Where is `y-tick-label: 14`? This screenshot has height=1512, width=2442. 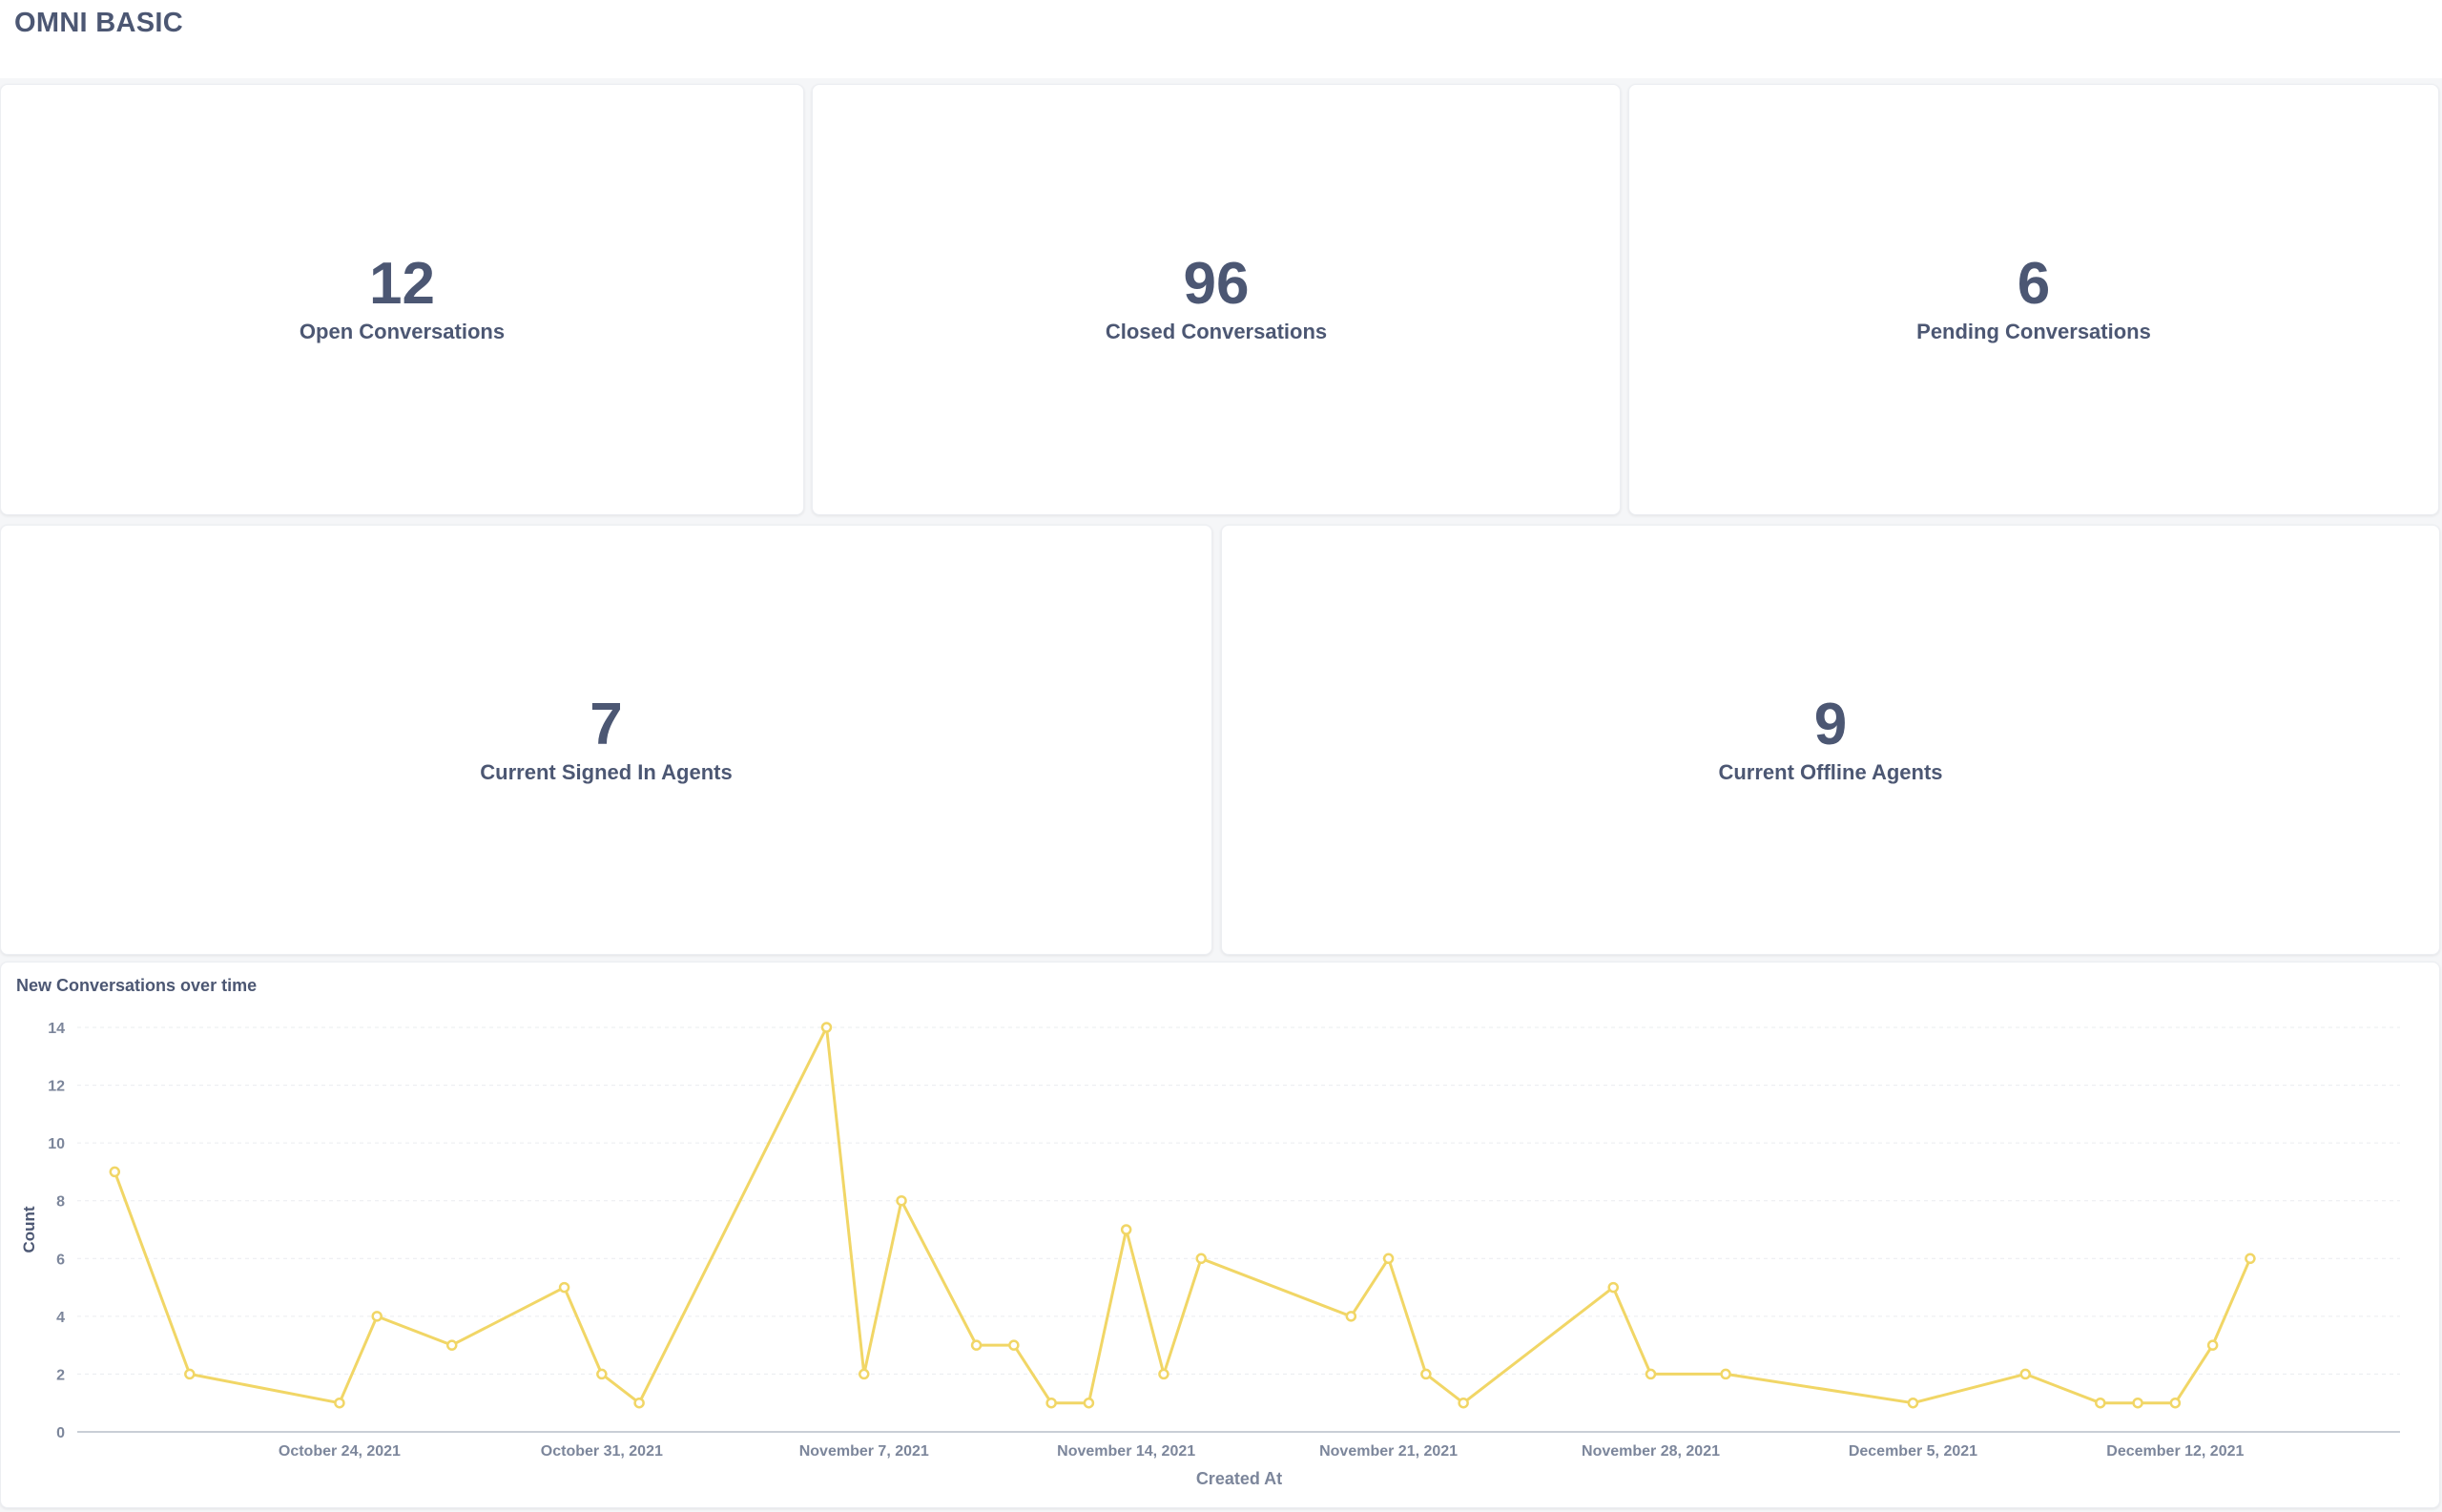 y-tick-label: 14 is located at coordinates (56, 1029).